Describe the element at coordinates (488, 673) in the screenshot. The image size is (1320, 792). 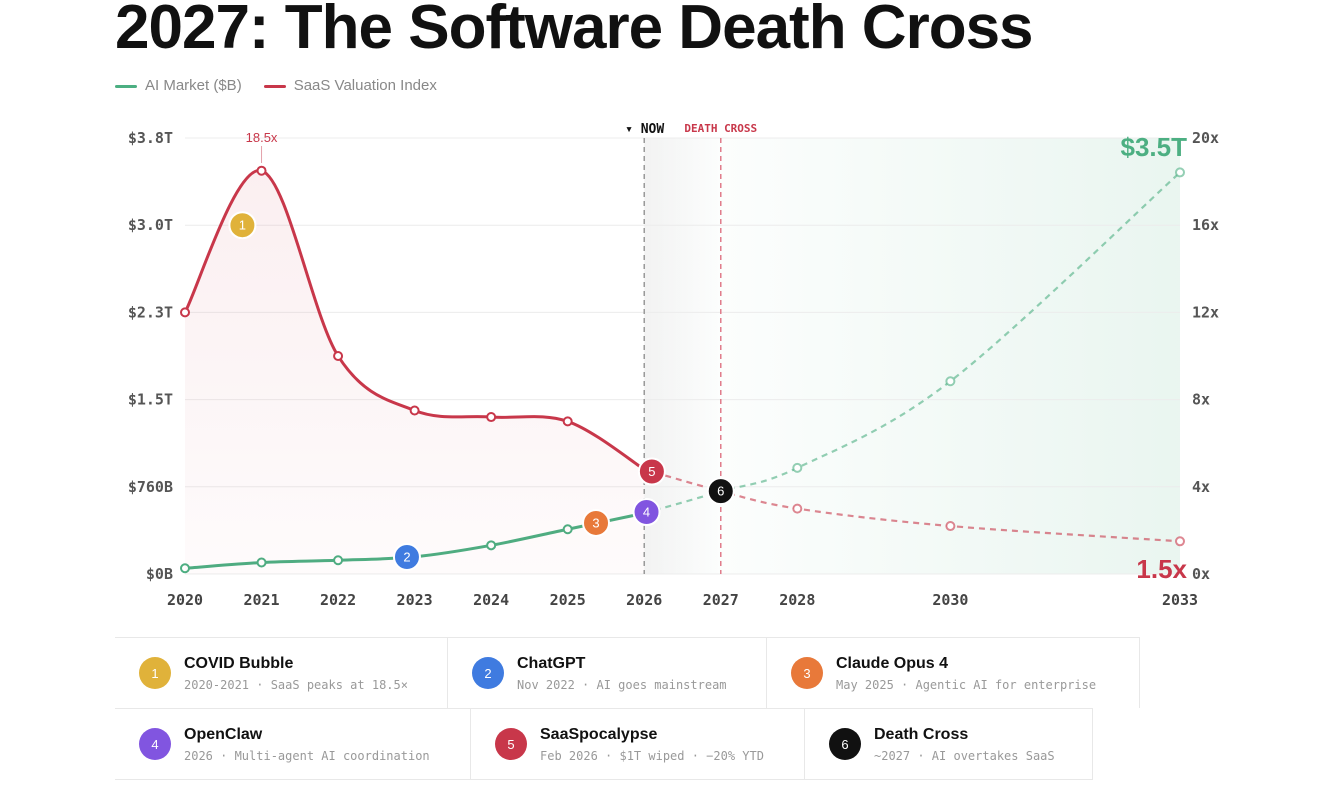
I see `event-badge: 2` at that location.